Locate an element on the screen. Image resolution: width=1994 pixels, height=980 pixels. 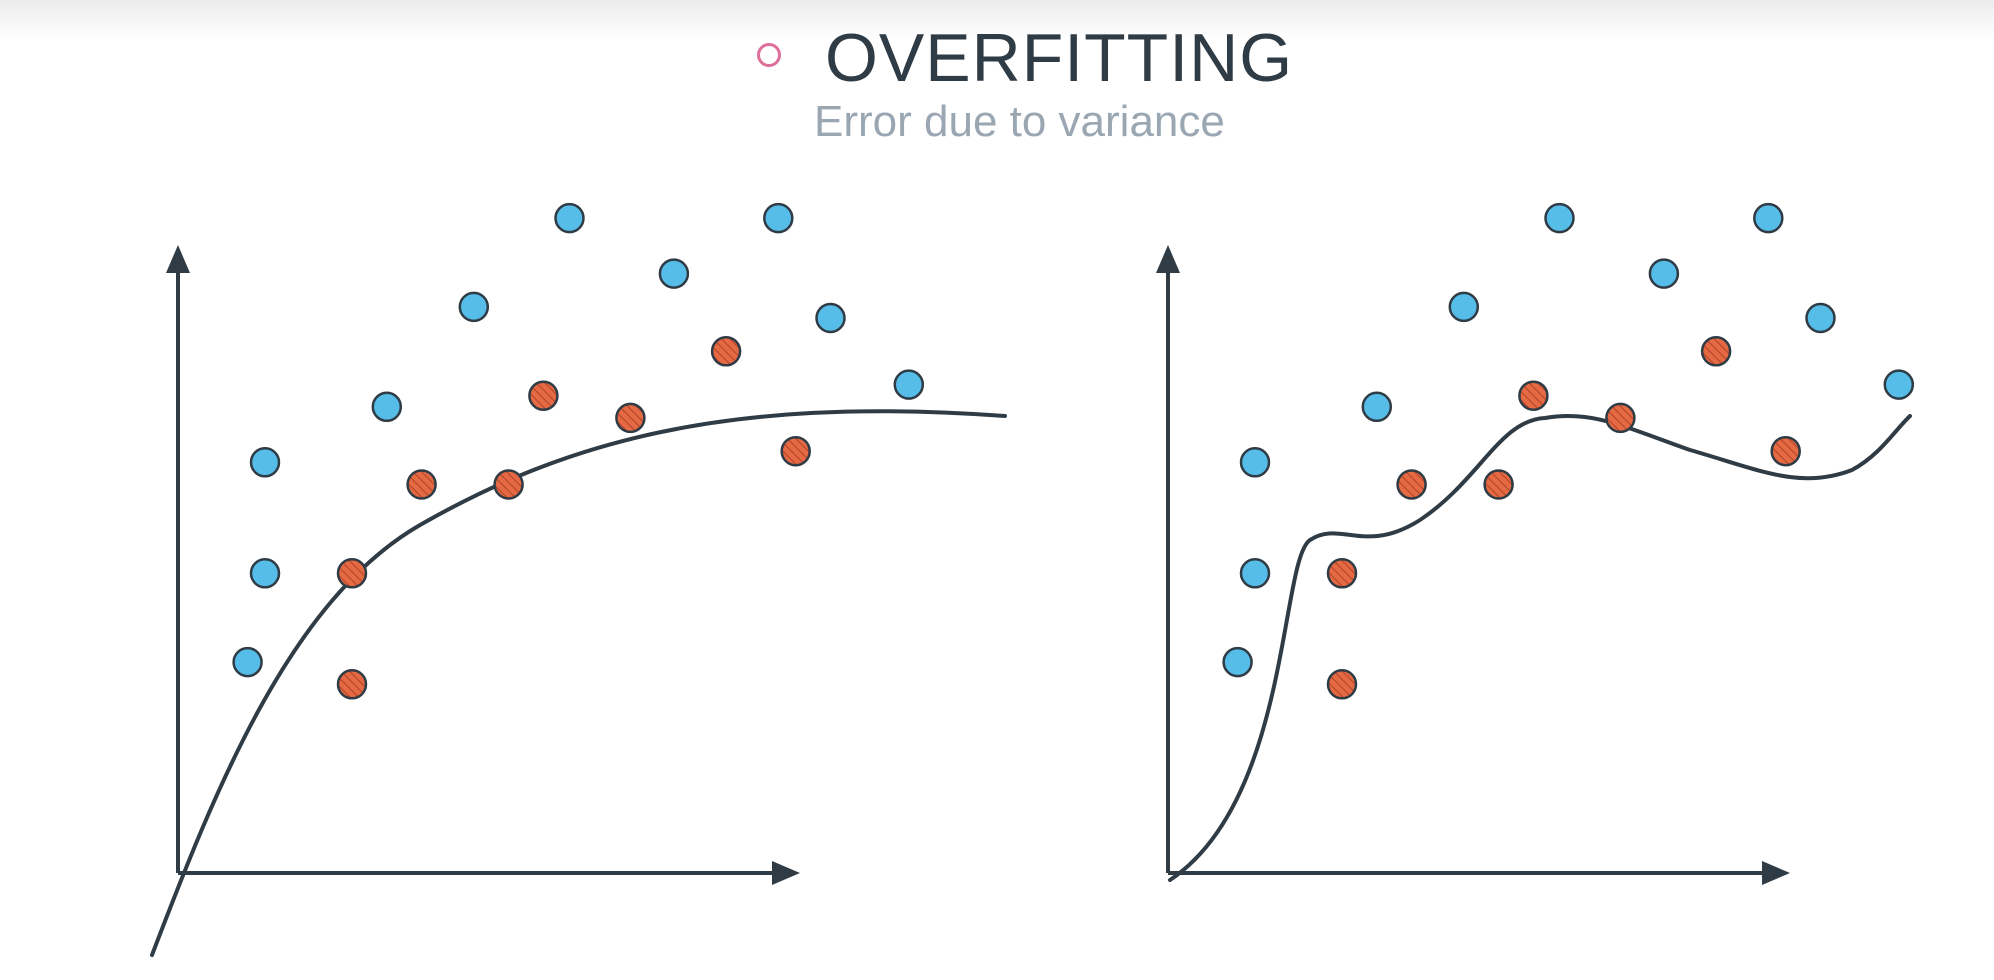
slide-header: OVERFITTING is located at coordinates (997, 55).